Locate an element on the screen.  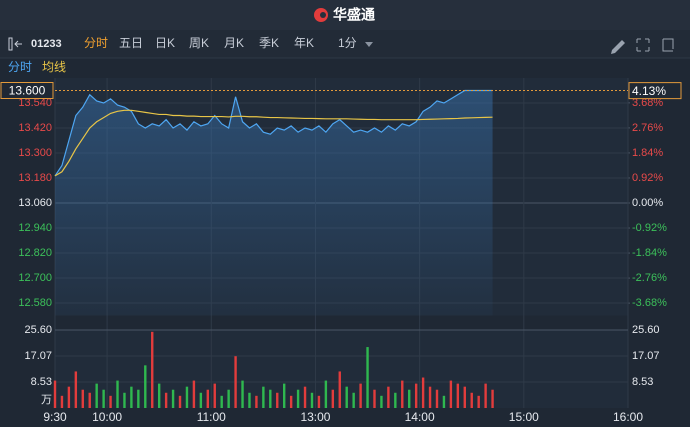
y2-tick-label: 0.92% is located at coordinates (647, 178).